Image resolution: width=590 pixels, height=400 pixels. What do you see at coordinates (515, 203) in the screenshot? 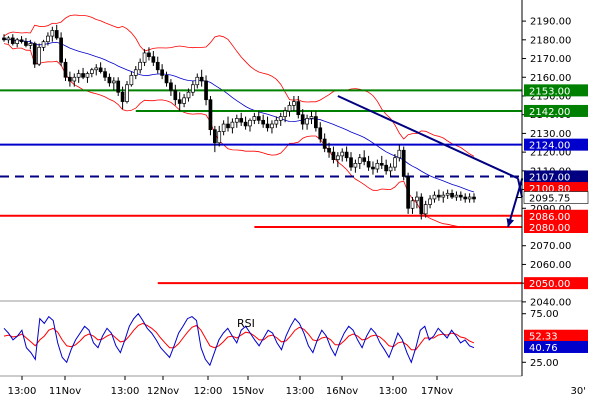
I see `forecast-arrow-shaft` at bounding box center [515, 203].